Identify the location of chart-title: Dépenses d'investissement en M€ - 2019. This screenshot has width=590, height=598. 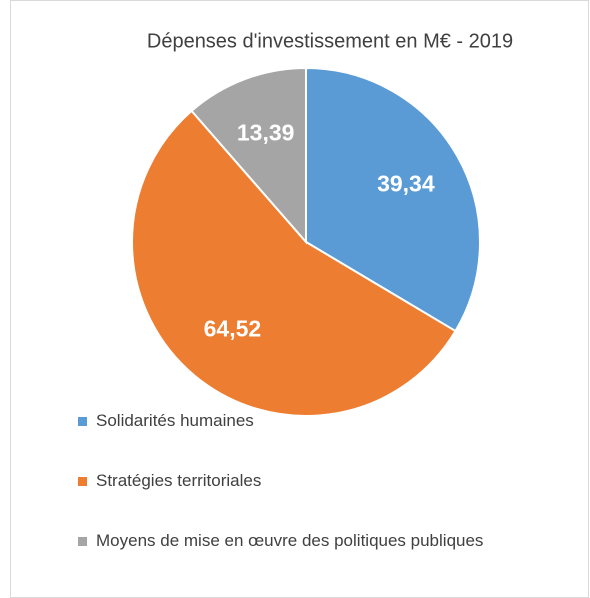
(330, 41).